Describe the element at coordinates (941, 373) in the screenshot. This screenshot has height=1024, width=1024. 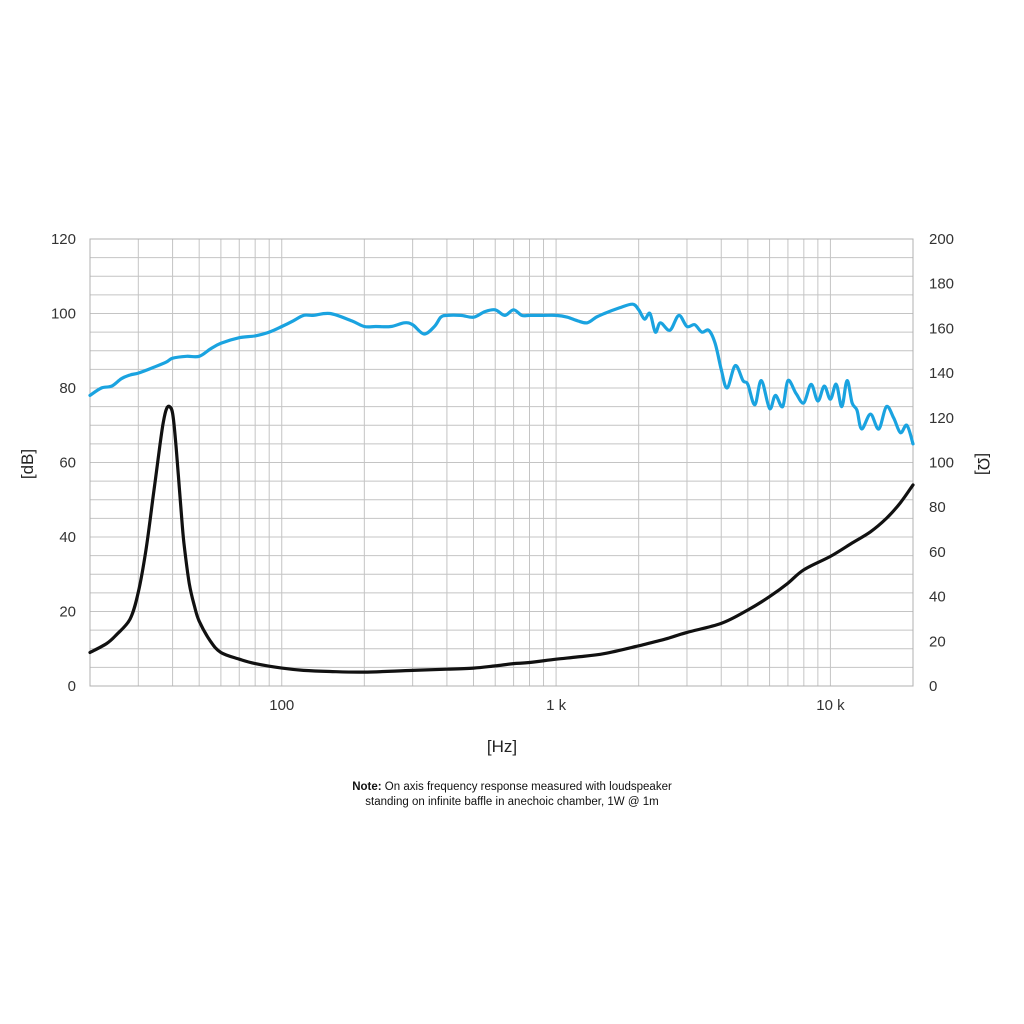
I see `y-tick-right: 140` at that location.